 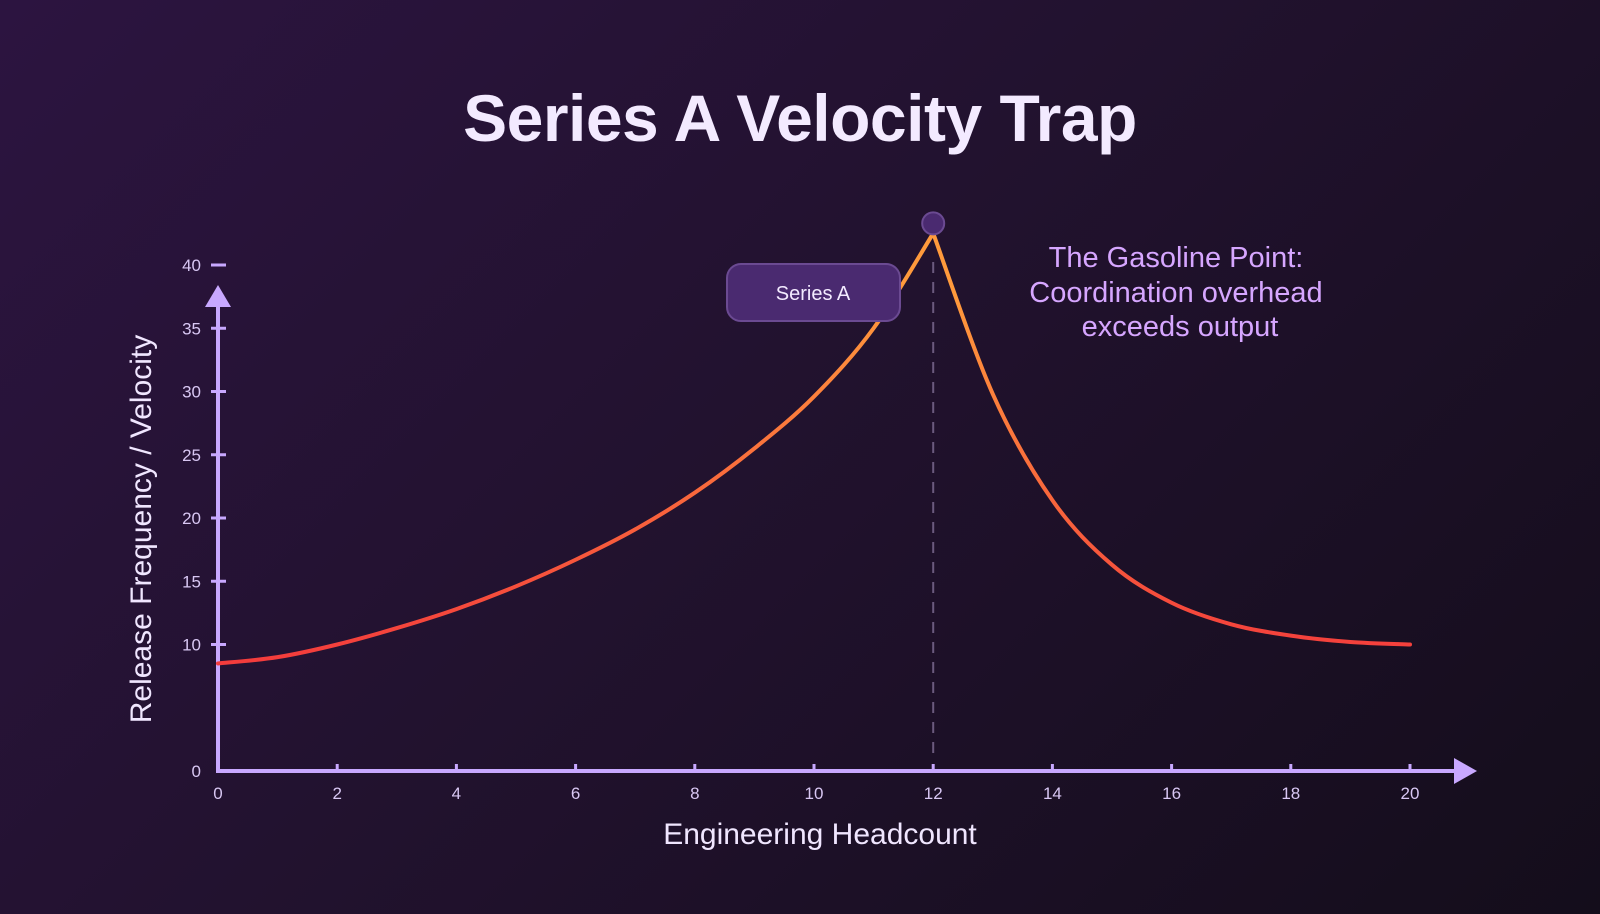 I want to click on peak-marker, so click(x=933, y=223).